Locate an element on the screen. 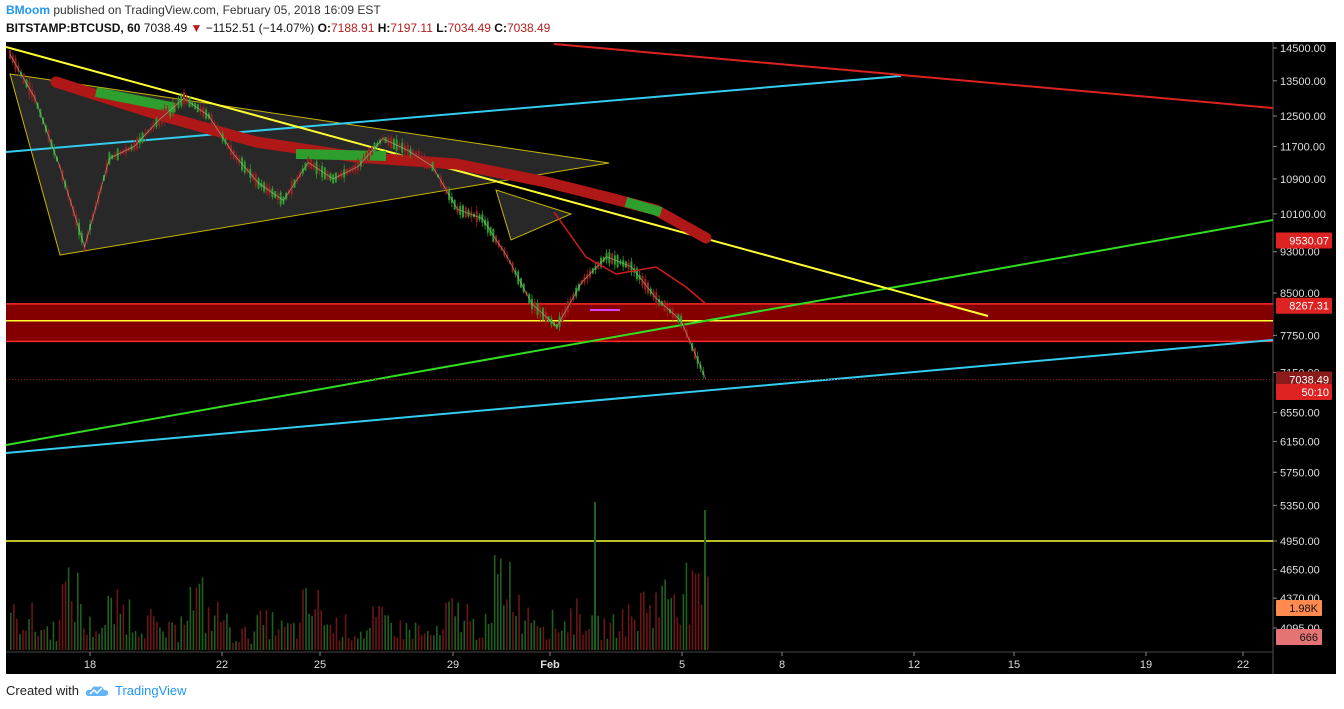 The width and height of the screenshot is (1344, 709). tradingview-link: TradingView is located at coordinates (150, 690).